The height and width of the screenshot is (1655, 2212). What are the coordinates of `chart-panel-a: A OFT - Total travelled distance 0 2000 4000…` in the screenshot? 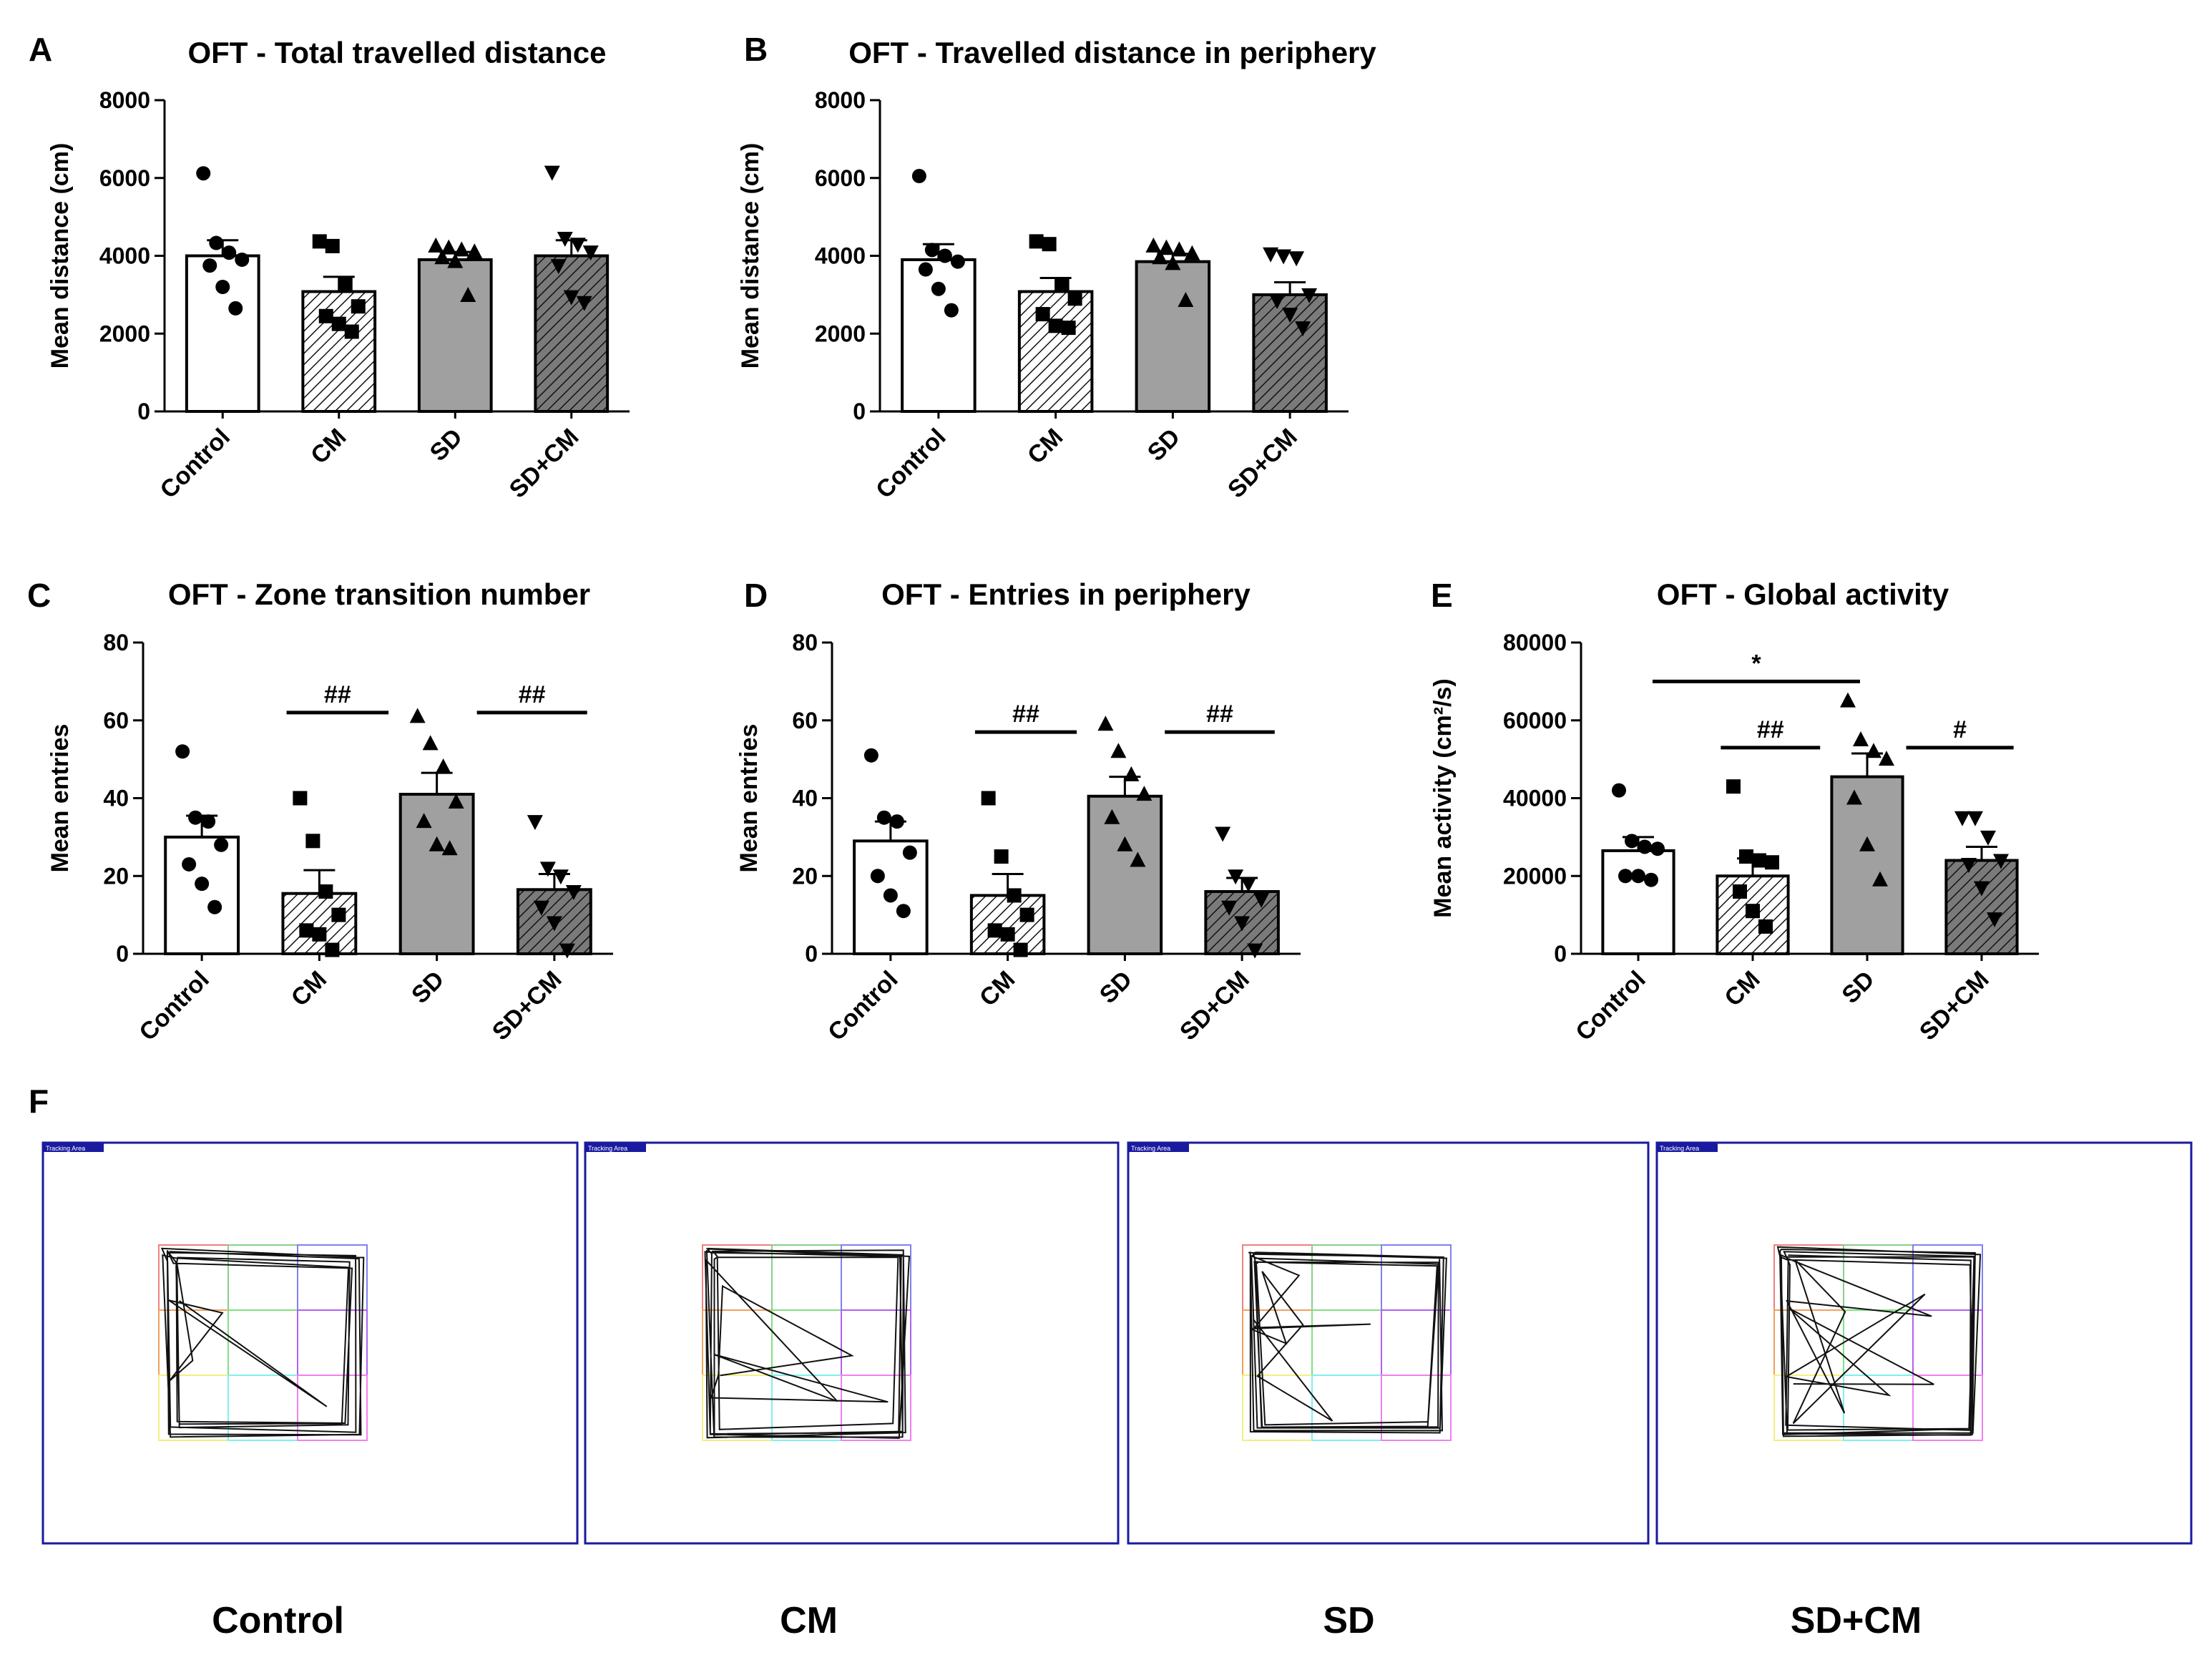 It's located at (329, 268).